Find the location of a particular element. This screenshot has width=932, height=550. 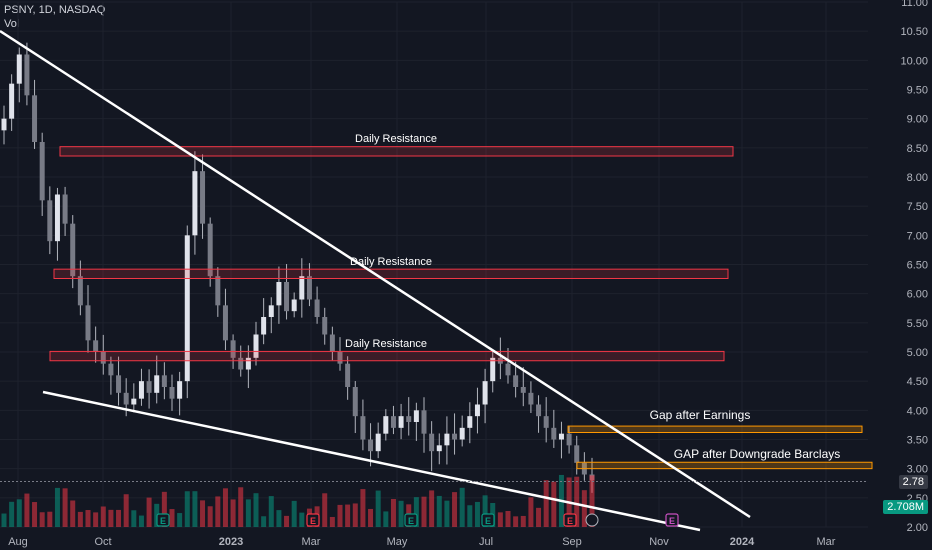

resistance-box is located at coordinates (387, 356).